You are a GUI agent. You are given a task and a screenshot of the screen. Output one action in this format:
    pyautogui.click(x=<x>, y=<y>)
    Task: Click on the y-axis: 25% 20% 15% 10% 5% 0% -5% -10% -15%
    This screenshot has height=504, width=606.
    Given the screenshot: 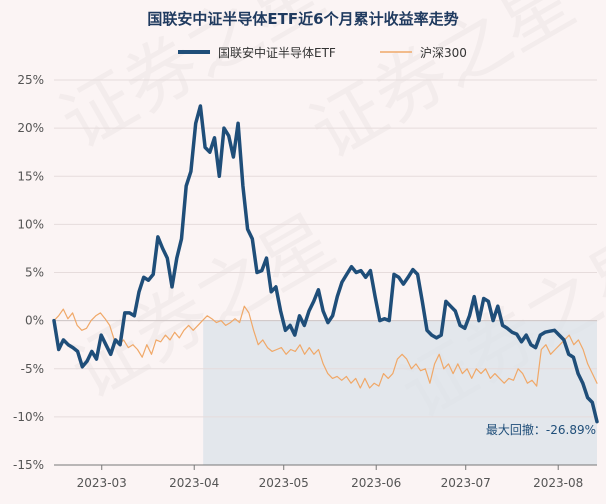 What is the action you would take?
    pyautogui.click(x=28, y=272)
    